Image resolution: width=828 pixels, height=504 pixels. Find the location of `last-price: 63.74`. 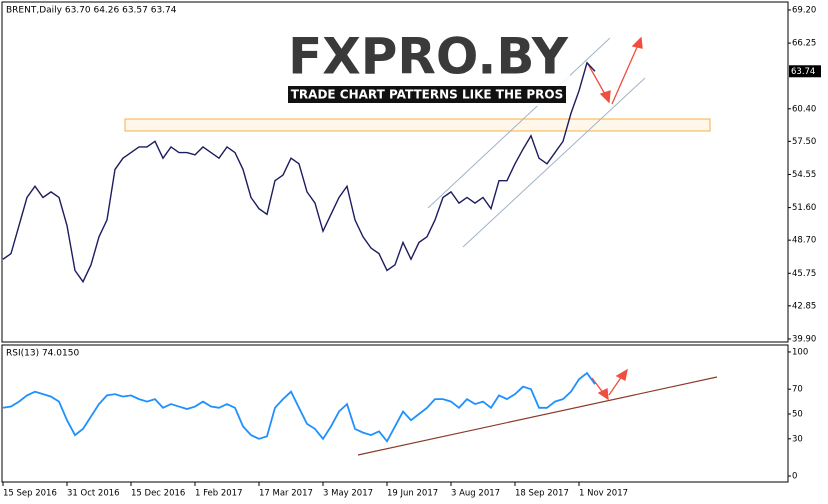

last-price: 63.74 is located at coordinates (803, 72).